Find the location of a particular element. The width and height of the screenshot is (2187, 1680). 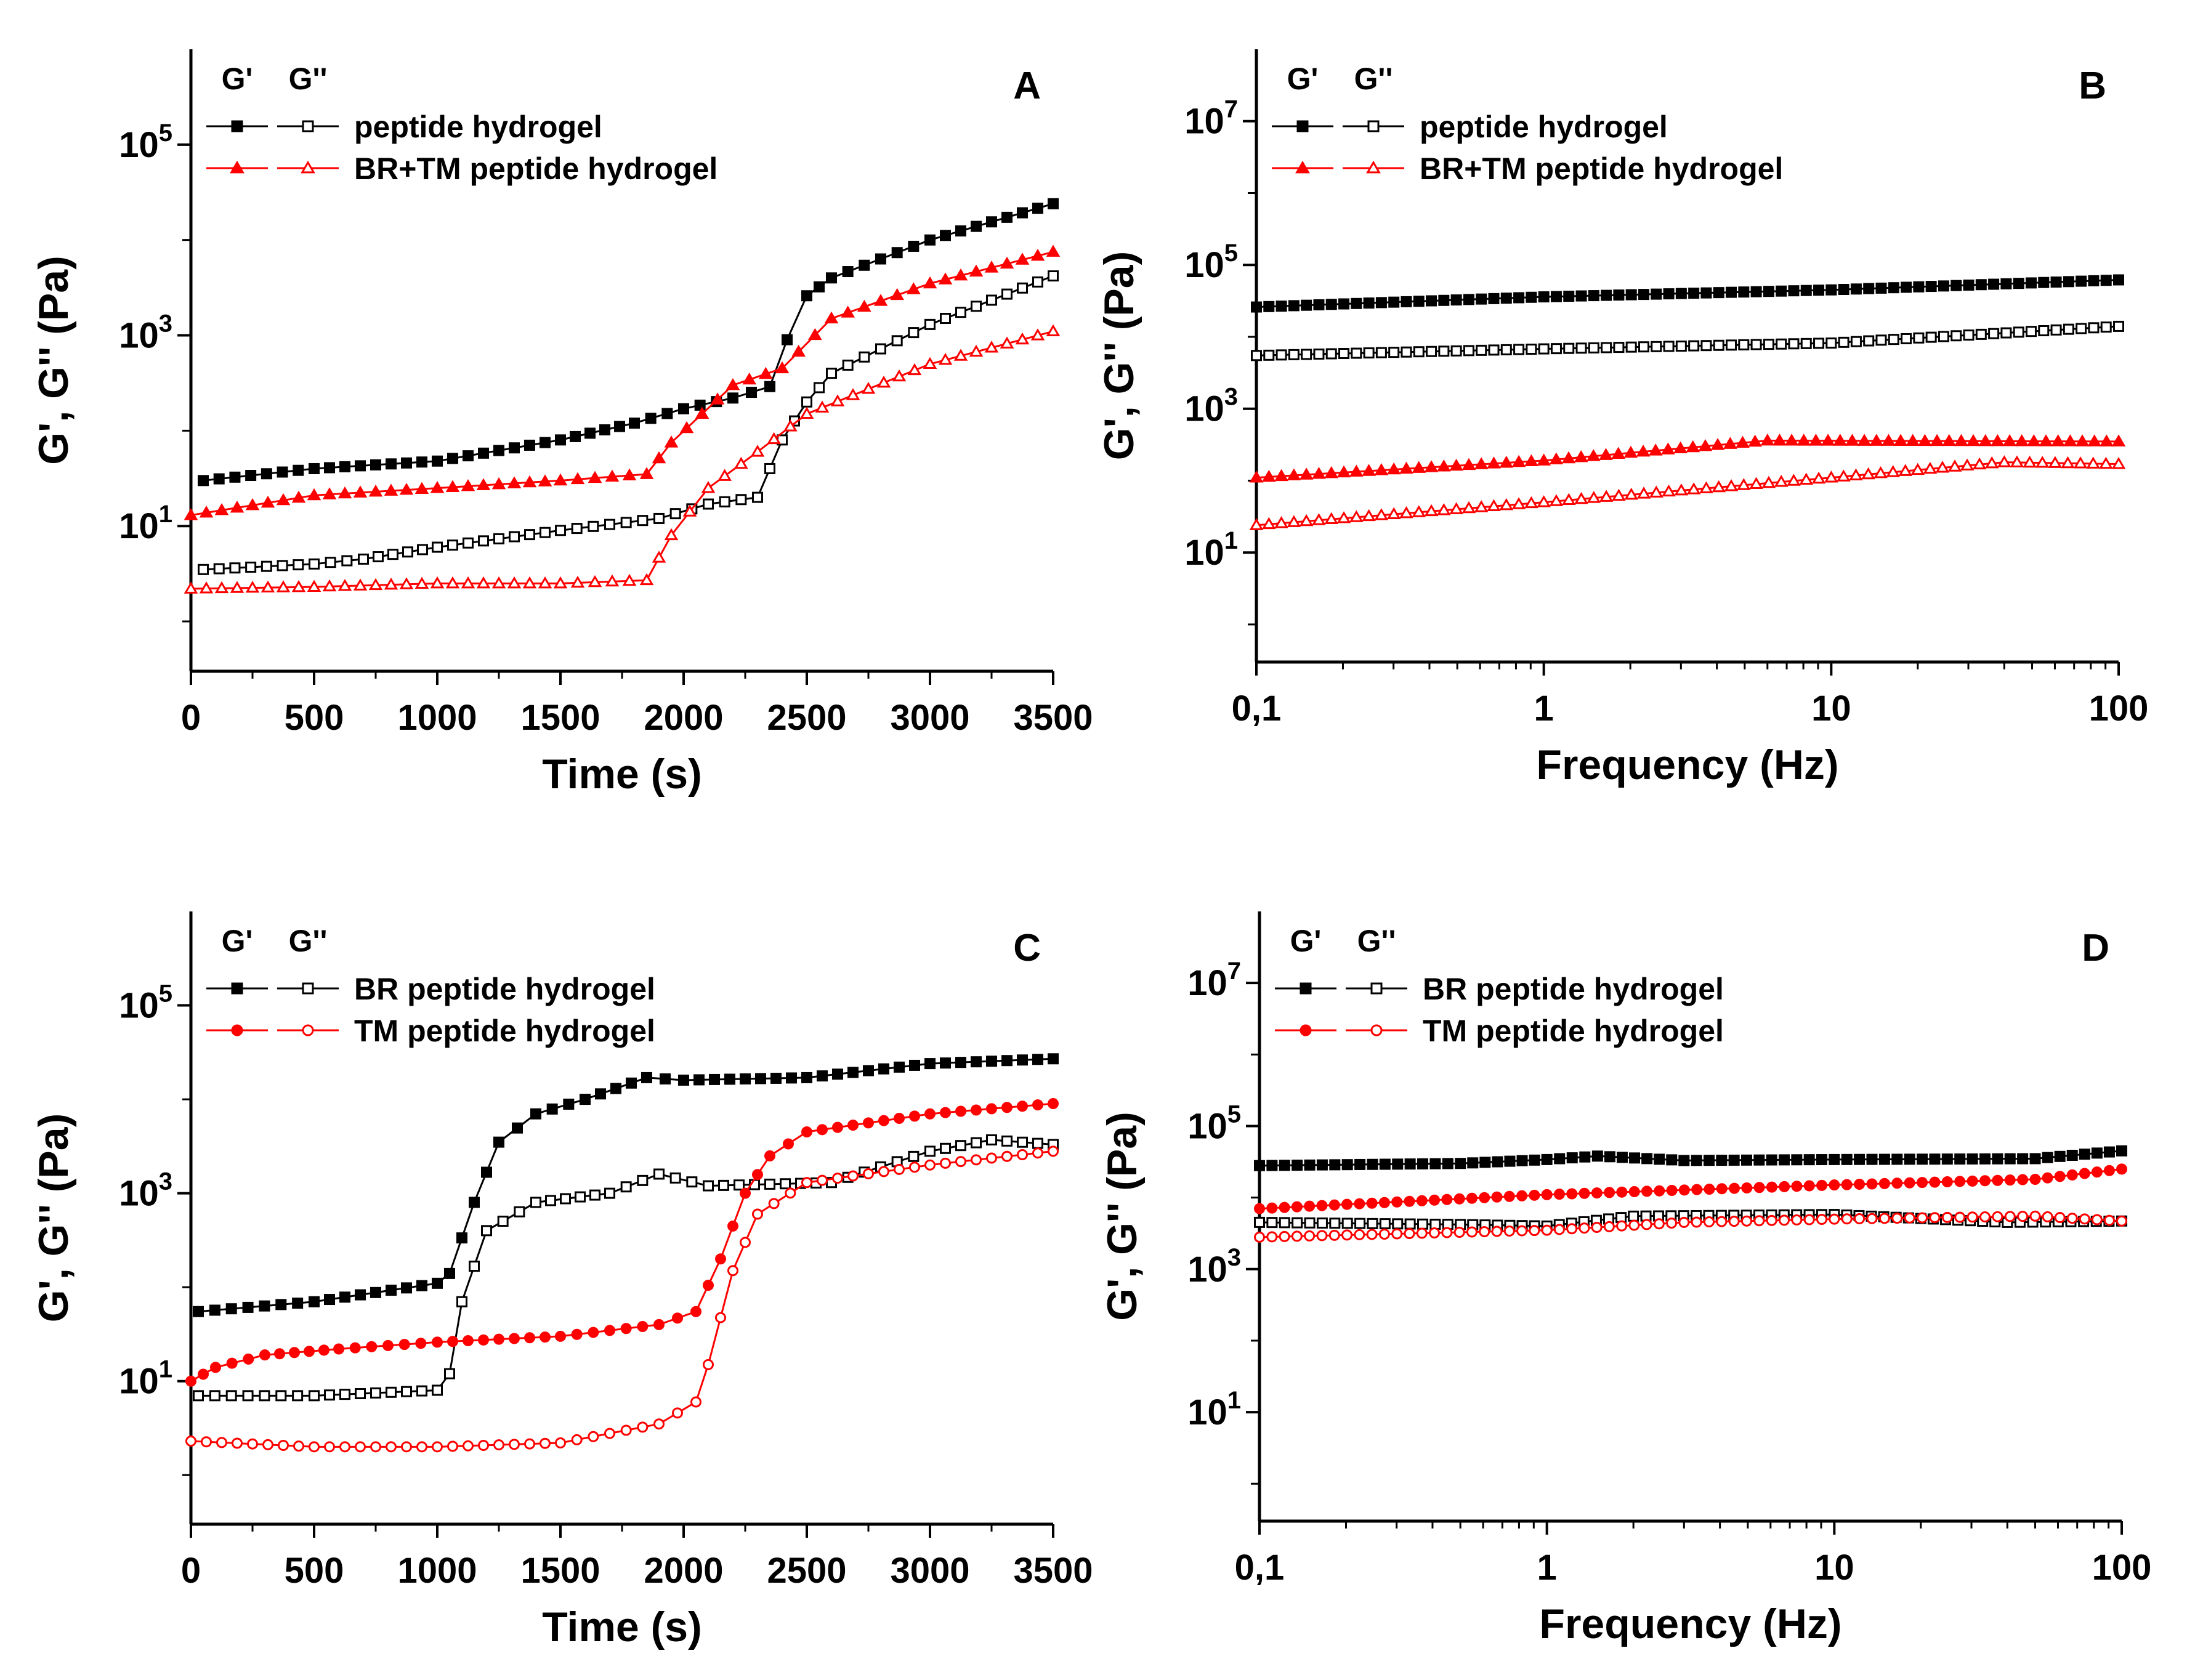

y-tick-exponent: 1 is located at coordinates (165, 514).